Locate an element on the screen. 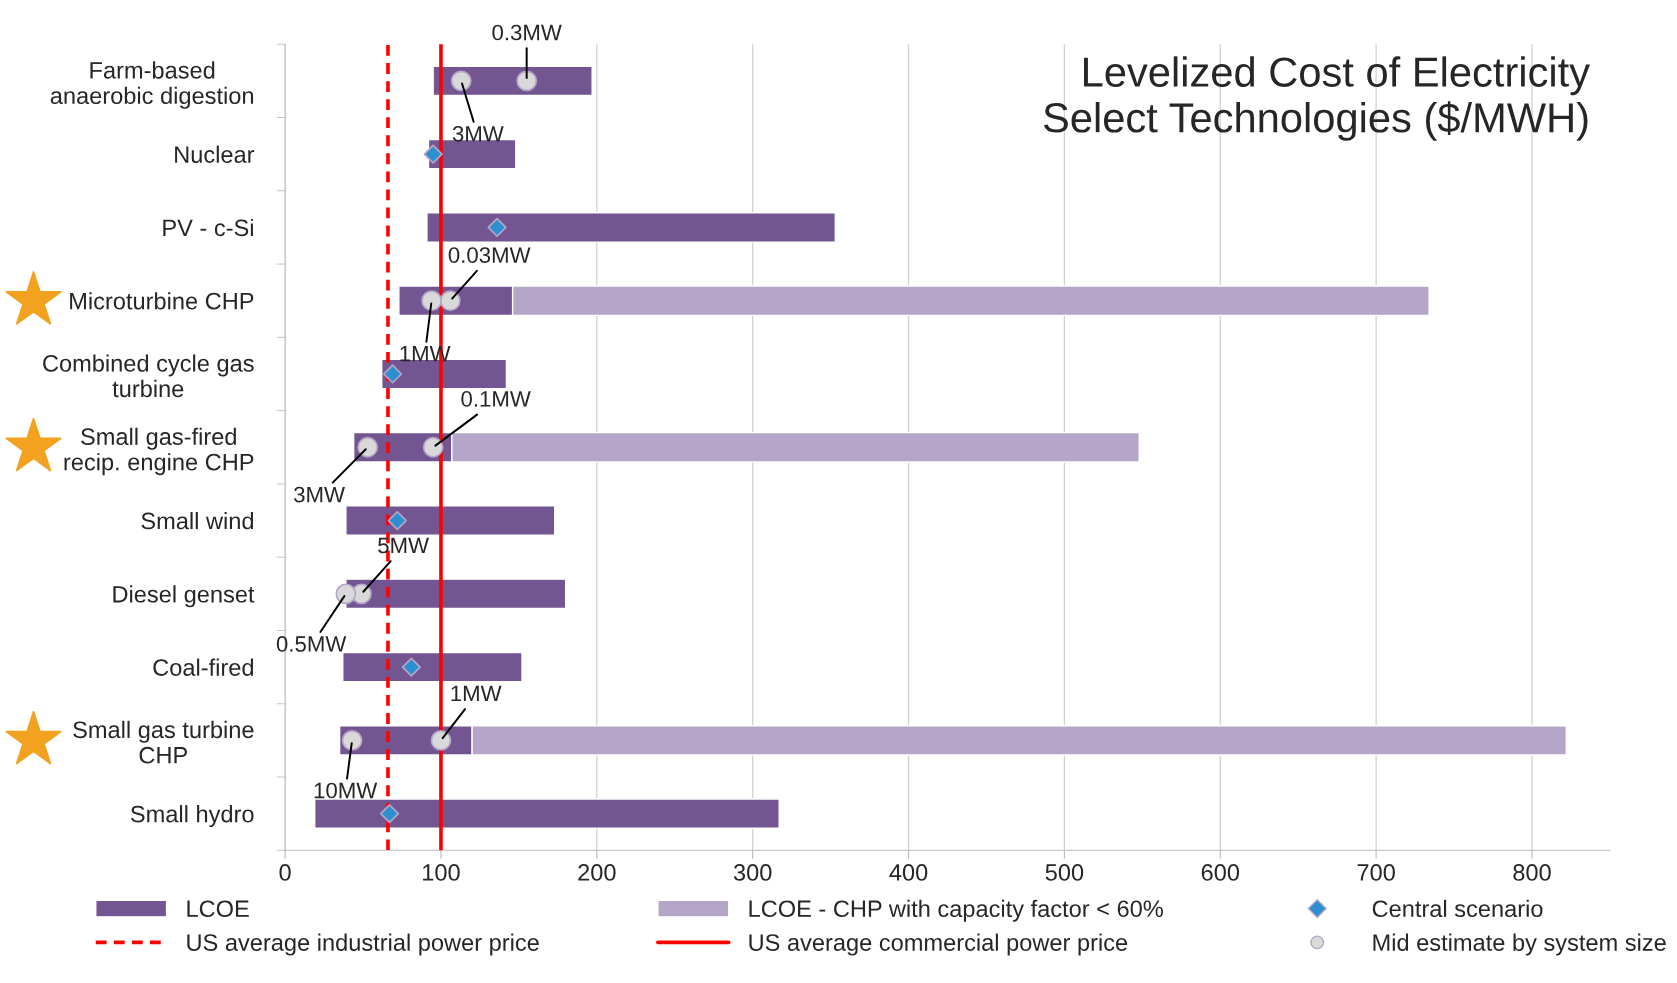 Image resolution: width=1677 pixels, height=983 pixels. text: Levelized Cost of Electricity Select Technologies ($/MWH) is located at coordinates (1316, 98).